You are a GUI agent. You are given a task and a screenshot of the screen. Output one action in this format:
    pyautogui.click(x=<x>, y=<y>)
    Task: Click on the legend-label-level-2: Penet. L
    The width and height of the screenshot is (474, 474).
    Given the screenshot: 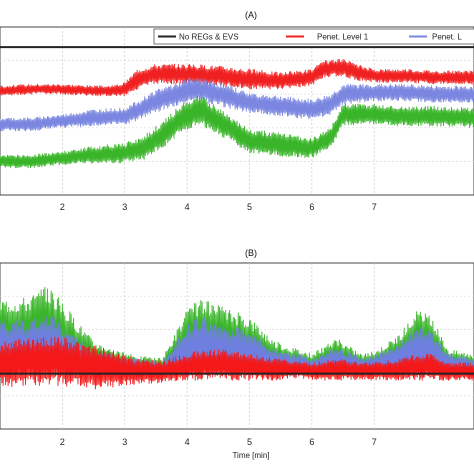 What is the action you would take?
    pyautogui.click(x=447, y=37)
    